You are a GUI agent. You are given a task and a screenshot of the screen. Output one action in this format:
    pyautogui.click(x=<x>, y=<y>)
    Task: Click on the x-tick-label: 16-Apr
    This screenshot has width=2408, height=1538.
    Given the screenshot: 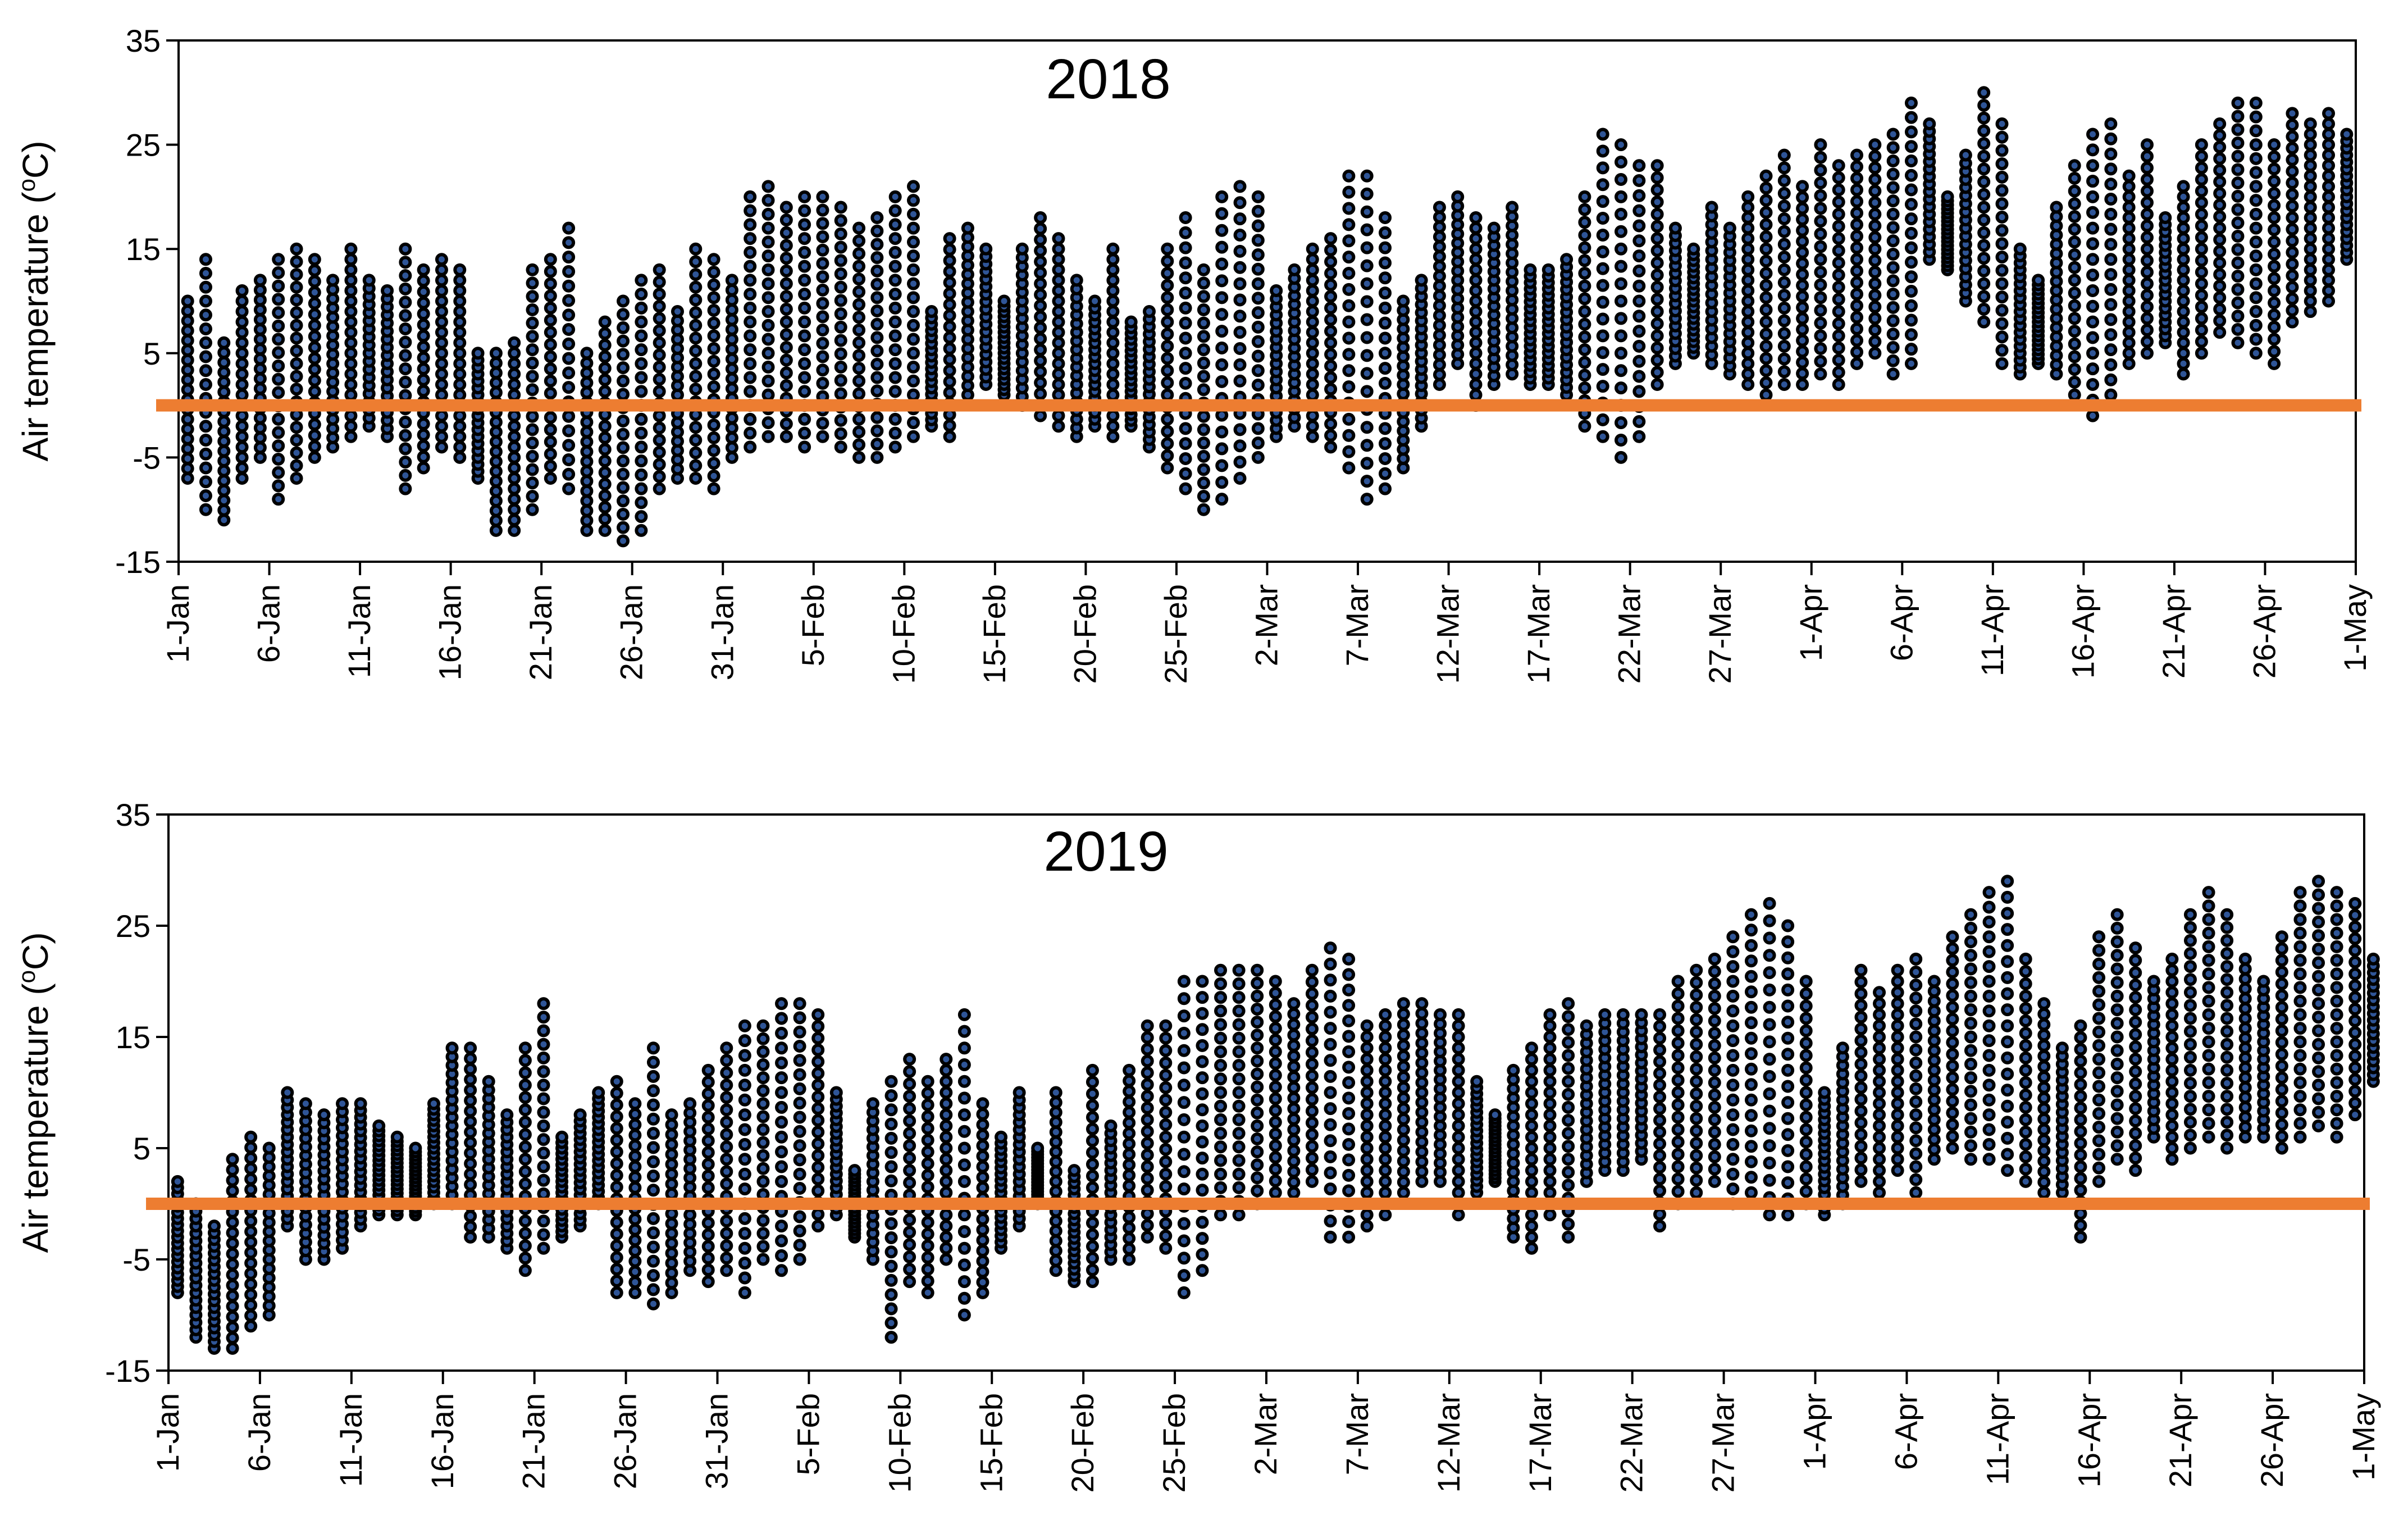 What is the action you would take?
    pyautogui.click(x=2088, y=1440)
    